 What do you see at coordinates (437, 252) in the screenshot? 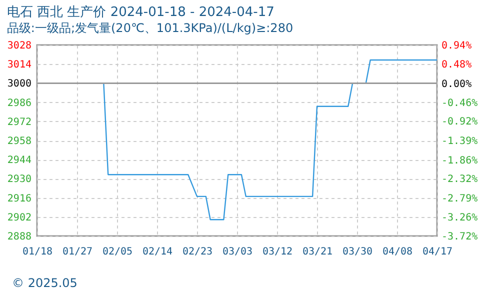
I see `x-tick-label: 04/17` at bounding box center [437, 252].